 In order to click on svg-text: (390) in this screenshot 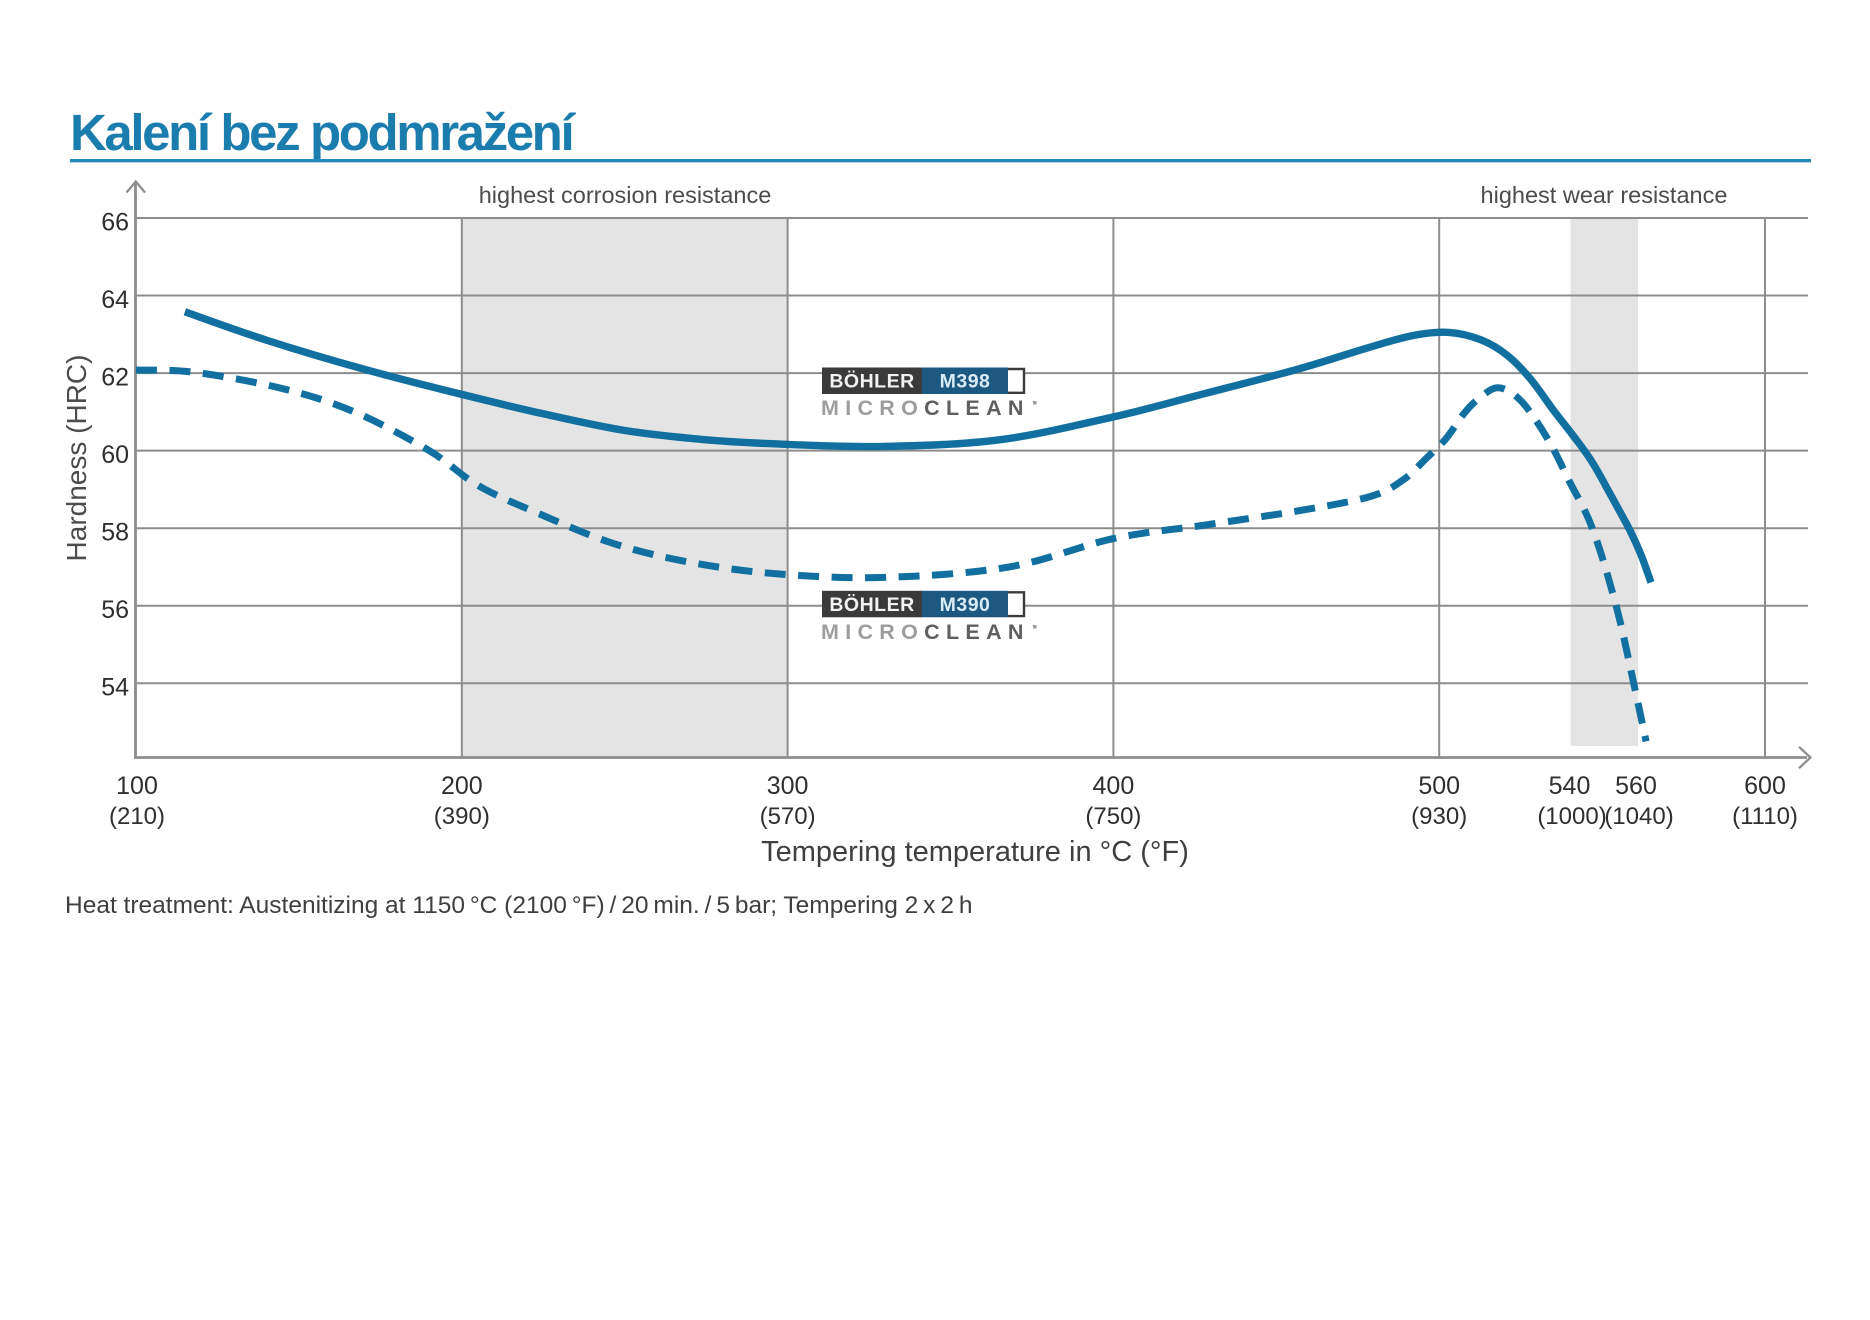, I will do `click(462, 816)`.